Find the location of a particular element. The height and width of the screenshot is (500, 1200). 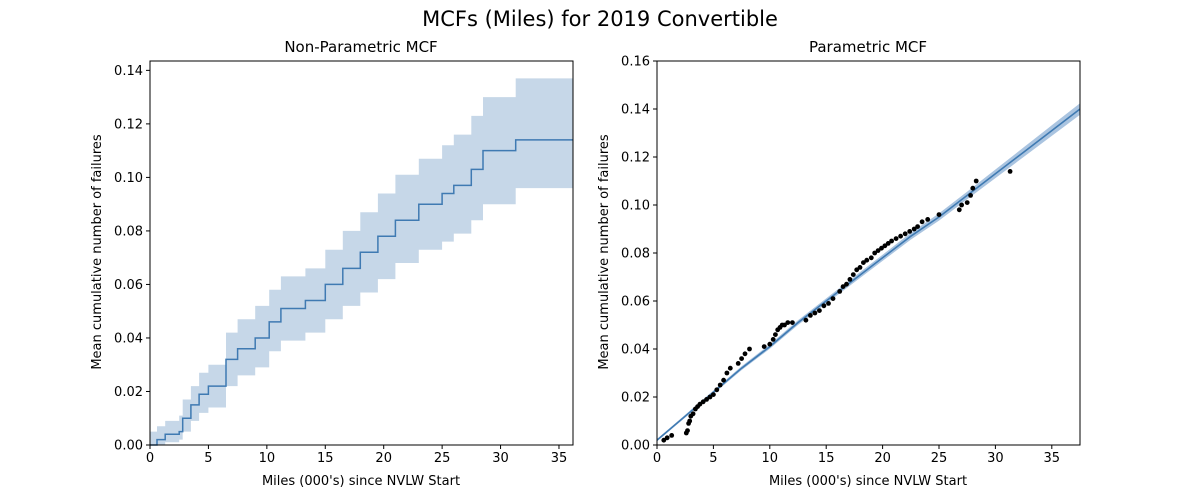

p-x-tick-label: 0 is located at coordinates (657, 458).